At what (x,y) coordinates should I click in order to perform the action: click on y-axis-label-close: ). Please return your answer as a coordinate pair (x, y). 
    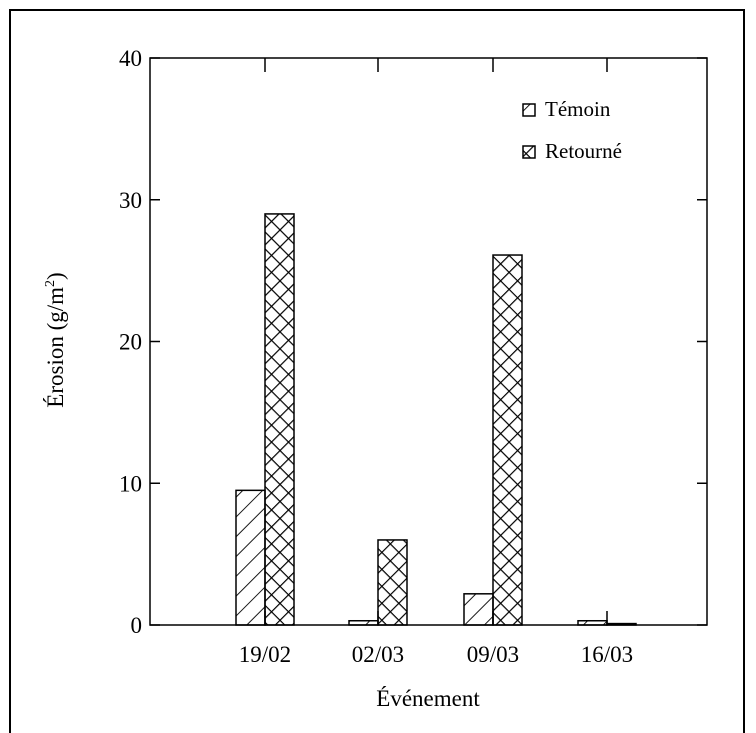
    Looking at the image, I should click on (55, 276).